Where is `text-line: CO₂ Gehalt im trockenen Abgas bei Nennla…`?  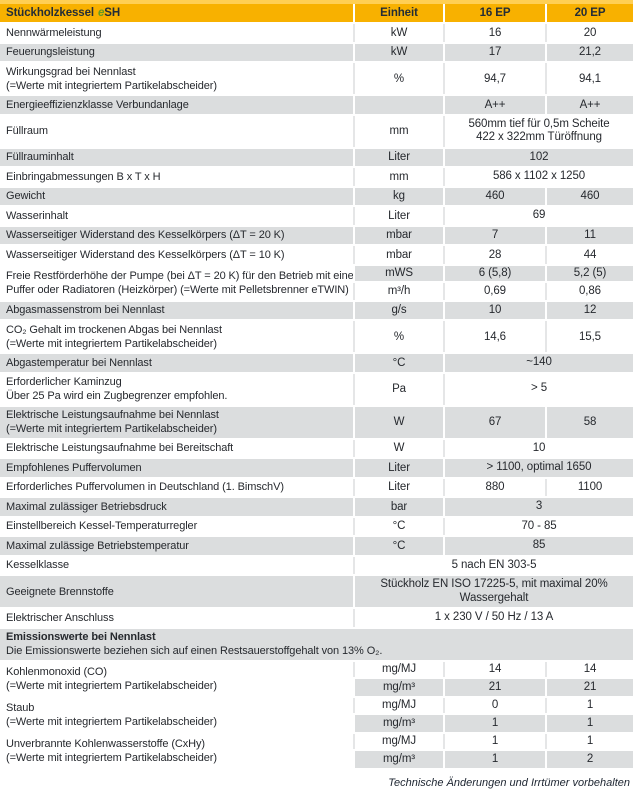 text-line: CO₂ Gehalt im trockenen Abgas bei Nennla… is located at coordinates (114, 329).